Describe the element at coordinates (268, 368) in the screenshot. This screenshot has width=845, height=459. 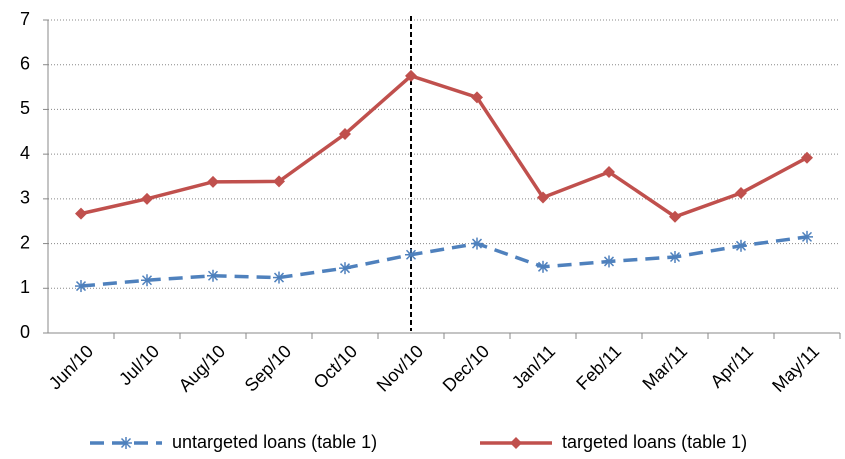
I see `x-tick-label: Sep/10` at that location.